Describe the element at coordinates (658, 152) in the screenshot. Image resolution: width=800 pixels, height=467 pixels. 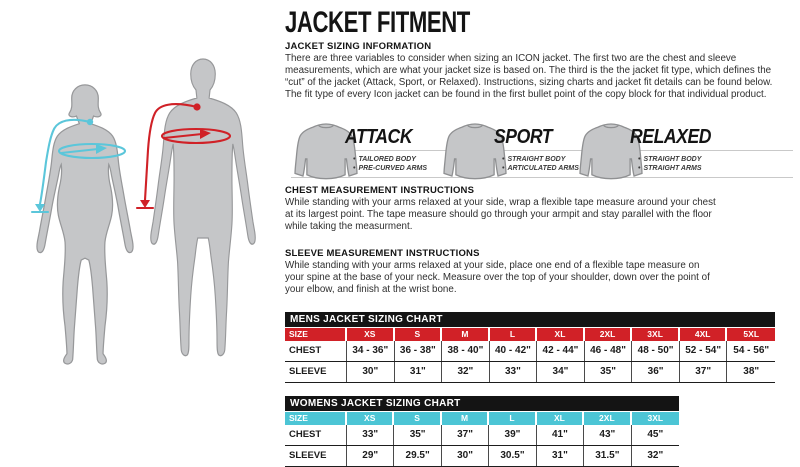
I see `fit-block-relaxed: RELAXED • STRAIGHT BODY • STRAIGHT ARMS` at that location.